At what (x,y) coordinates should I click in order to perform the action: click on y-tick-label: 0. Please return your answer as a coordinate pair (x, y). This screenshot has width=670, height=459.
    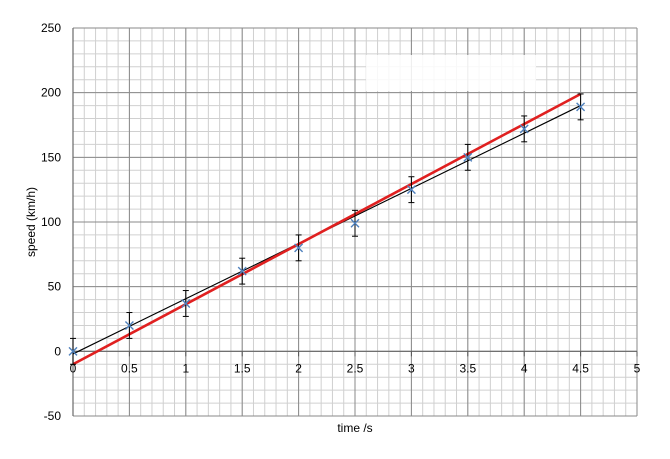
    Looking at the image, I should click on (57, 351).